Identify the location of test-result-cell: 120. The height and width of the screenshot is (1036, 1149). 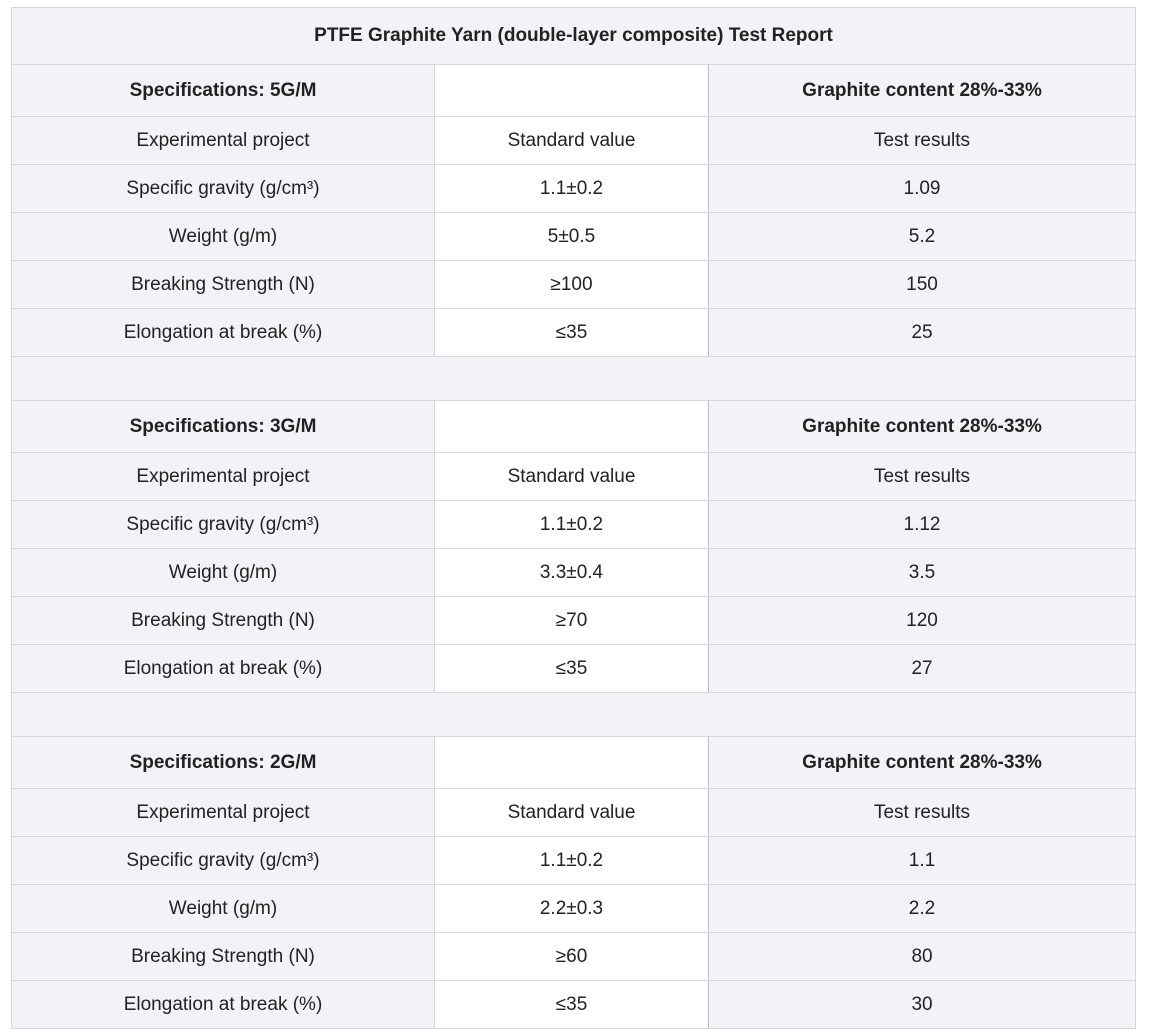
(922, 620).